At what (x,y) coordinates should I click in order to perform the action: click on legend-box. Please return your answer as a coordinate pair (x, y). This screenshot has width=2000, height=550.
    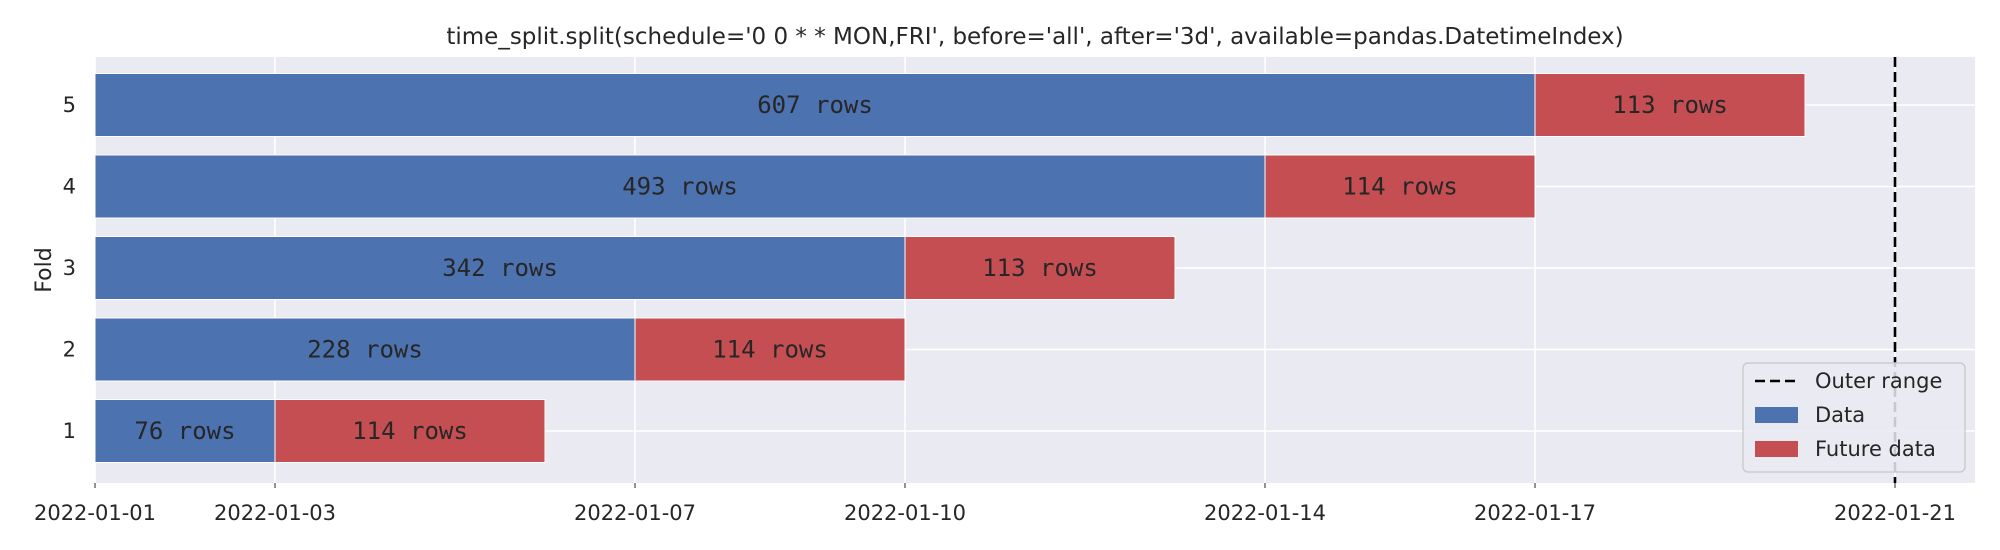
    Looking at the image, I should click on (1854, 417).